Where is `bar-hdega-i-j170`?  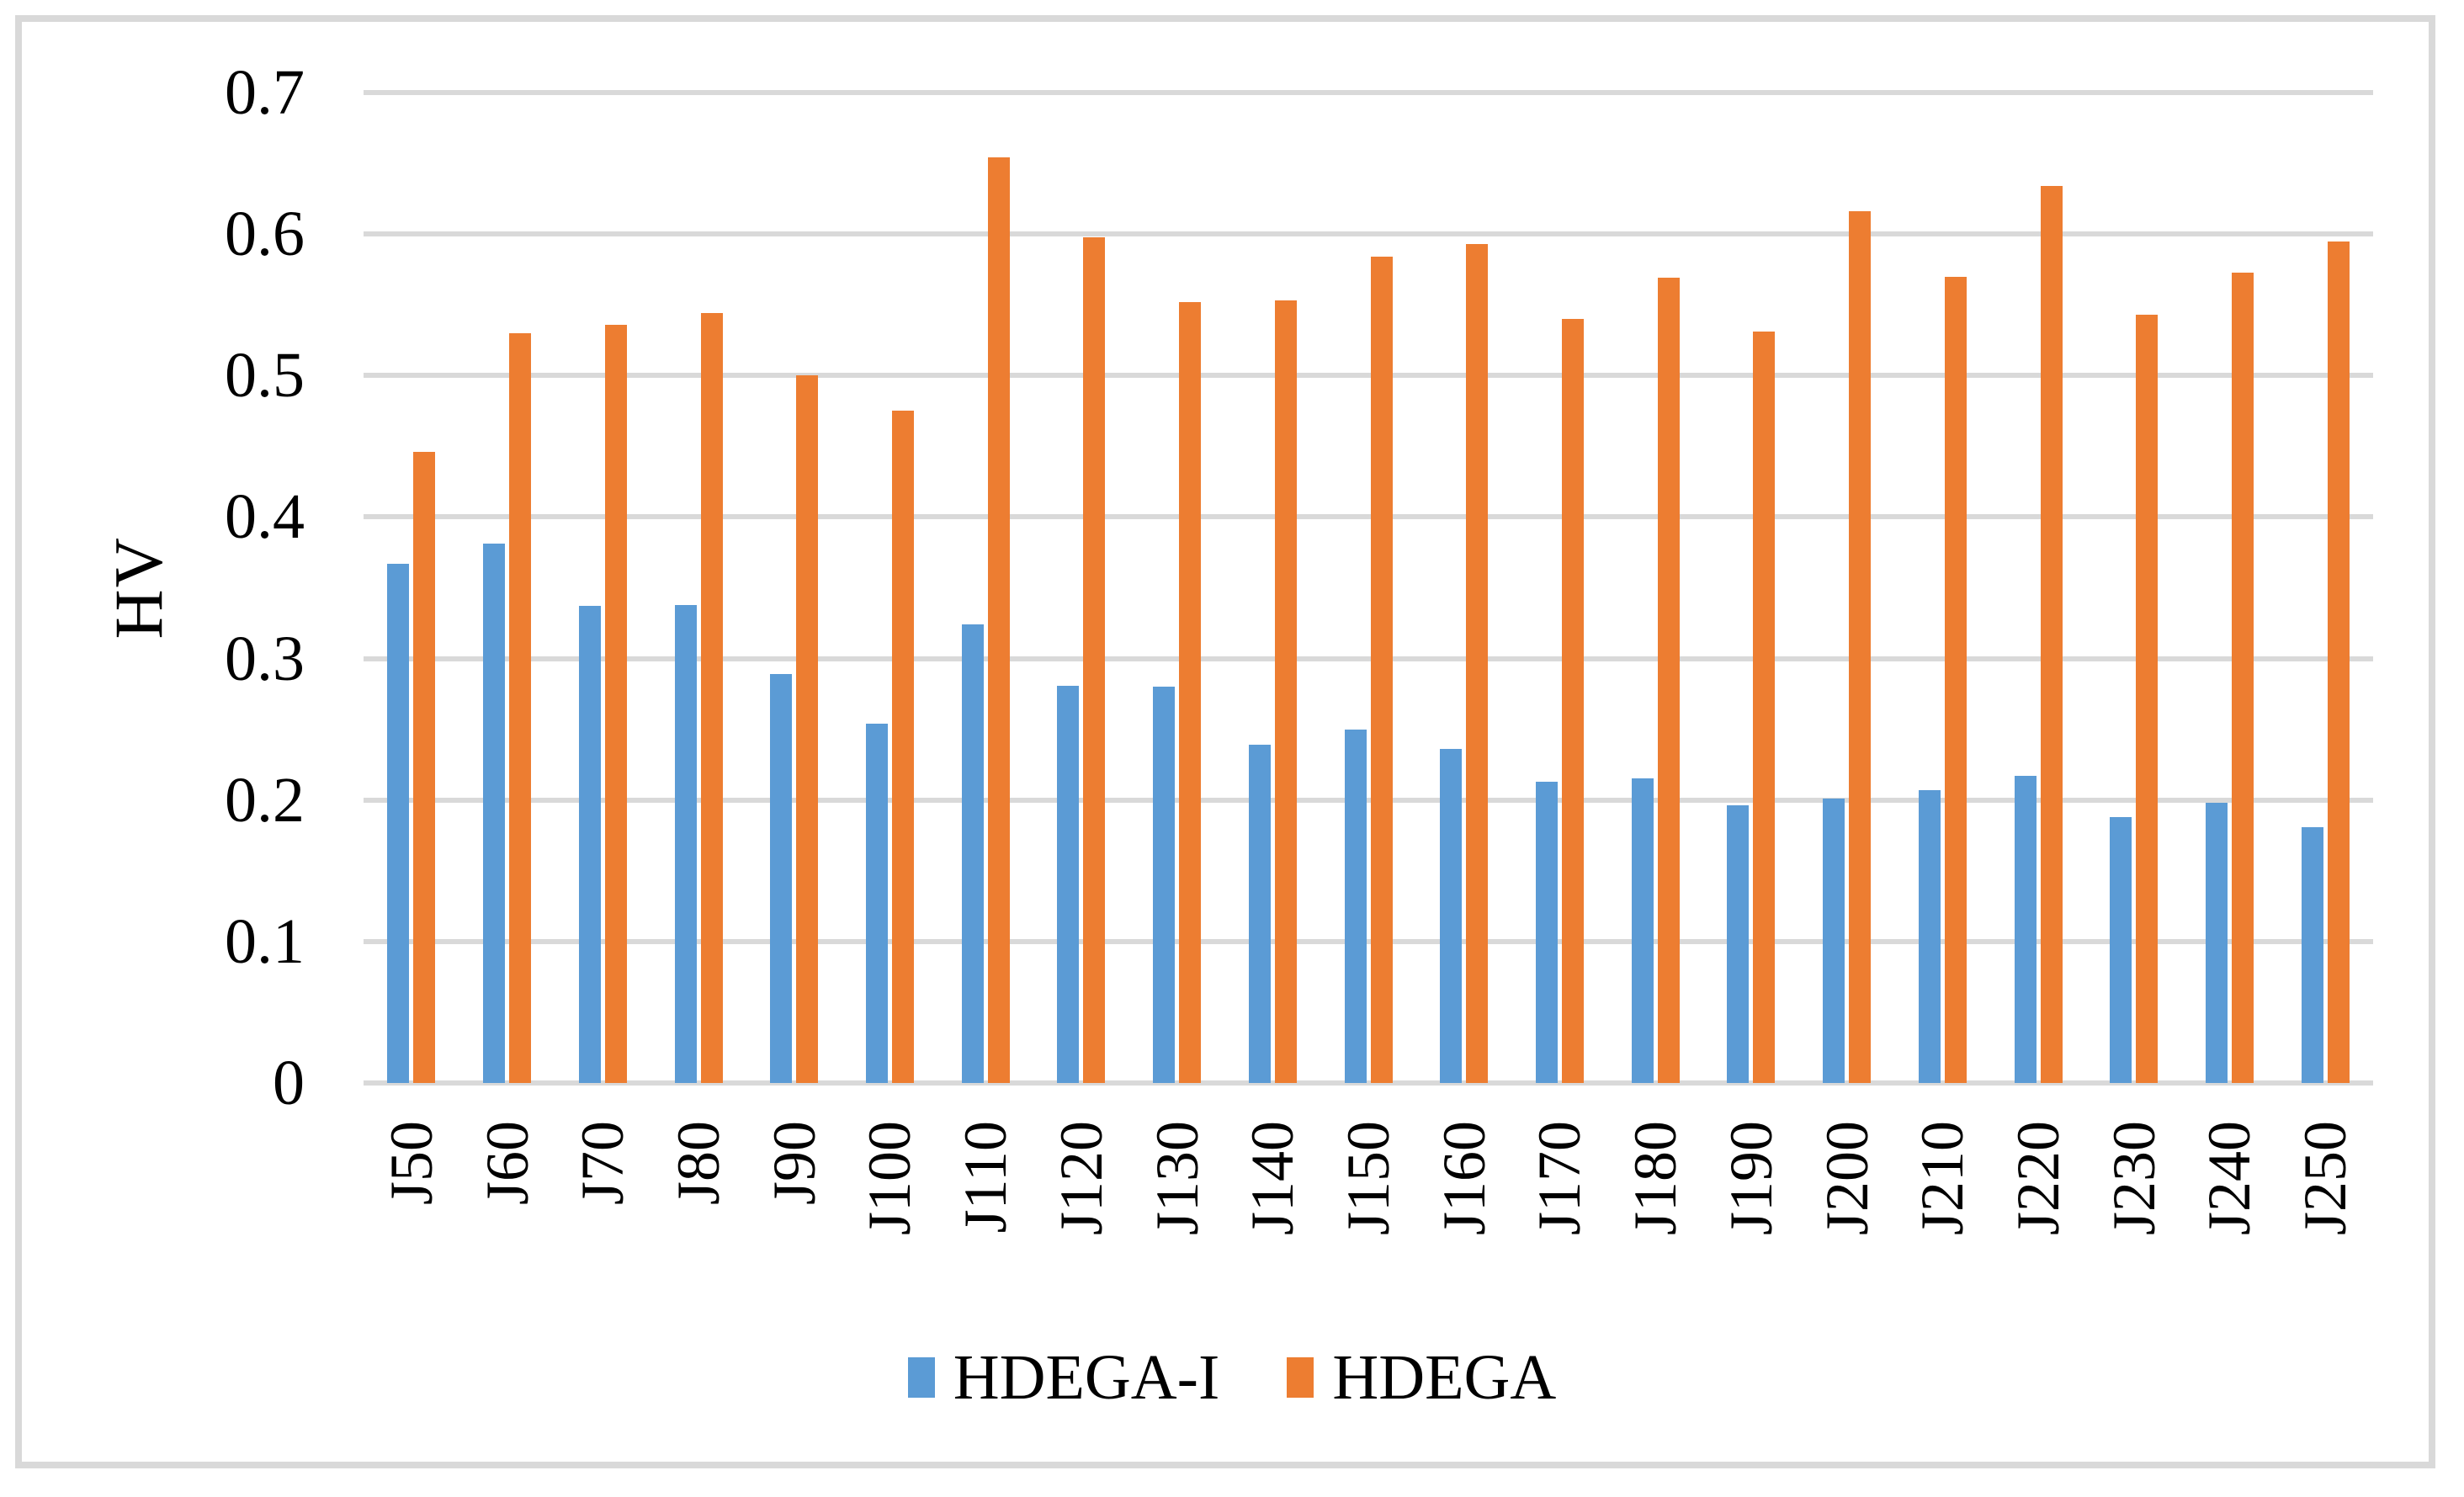
bar-hdega-i-j170 is located at coordinates (1546, 932).